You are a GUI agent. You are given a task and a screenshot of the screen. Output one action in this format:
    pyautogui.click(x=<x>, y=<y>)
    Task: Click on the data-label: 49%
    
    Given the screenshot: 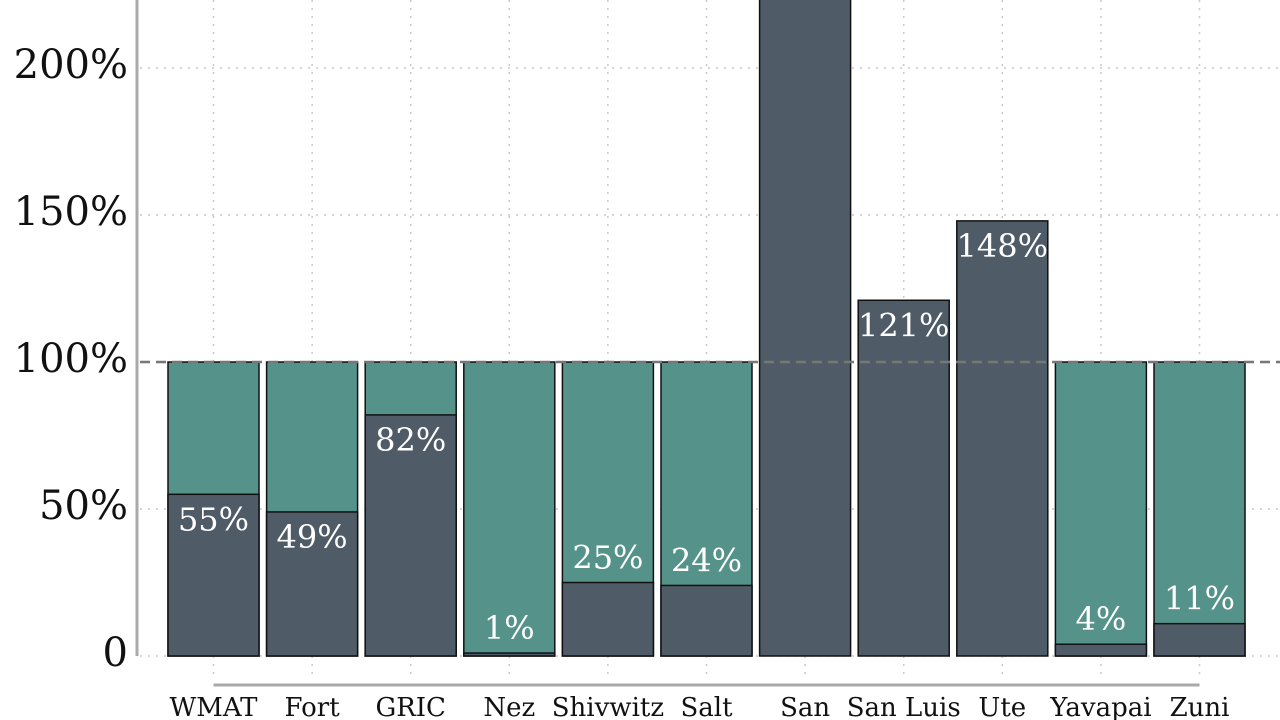 What is the action you would take?
    pyautogui.click(x=312, y=537)
    